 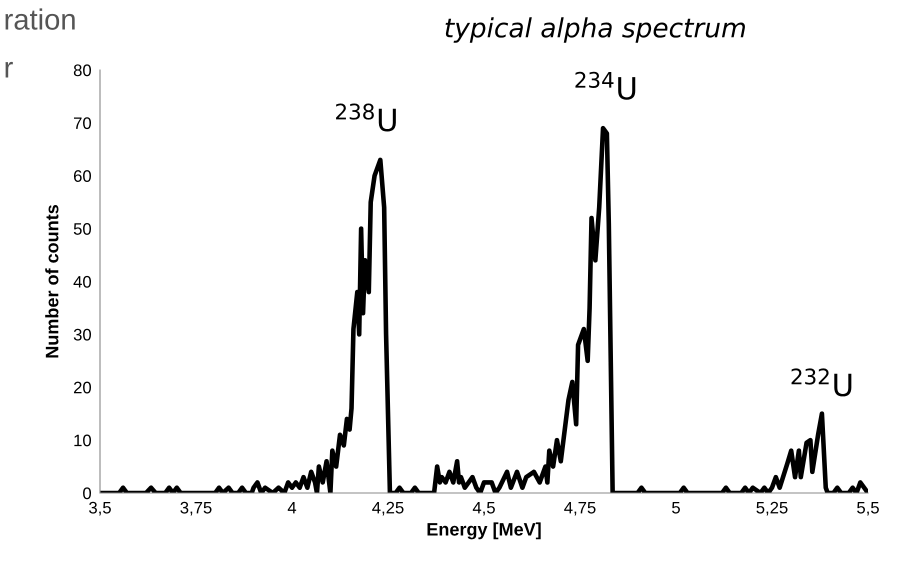 What do you see at coordinates (83, 70) in the screenshot?
I see `y-tick-label: 80` at bounding box center [83, 70].